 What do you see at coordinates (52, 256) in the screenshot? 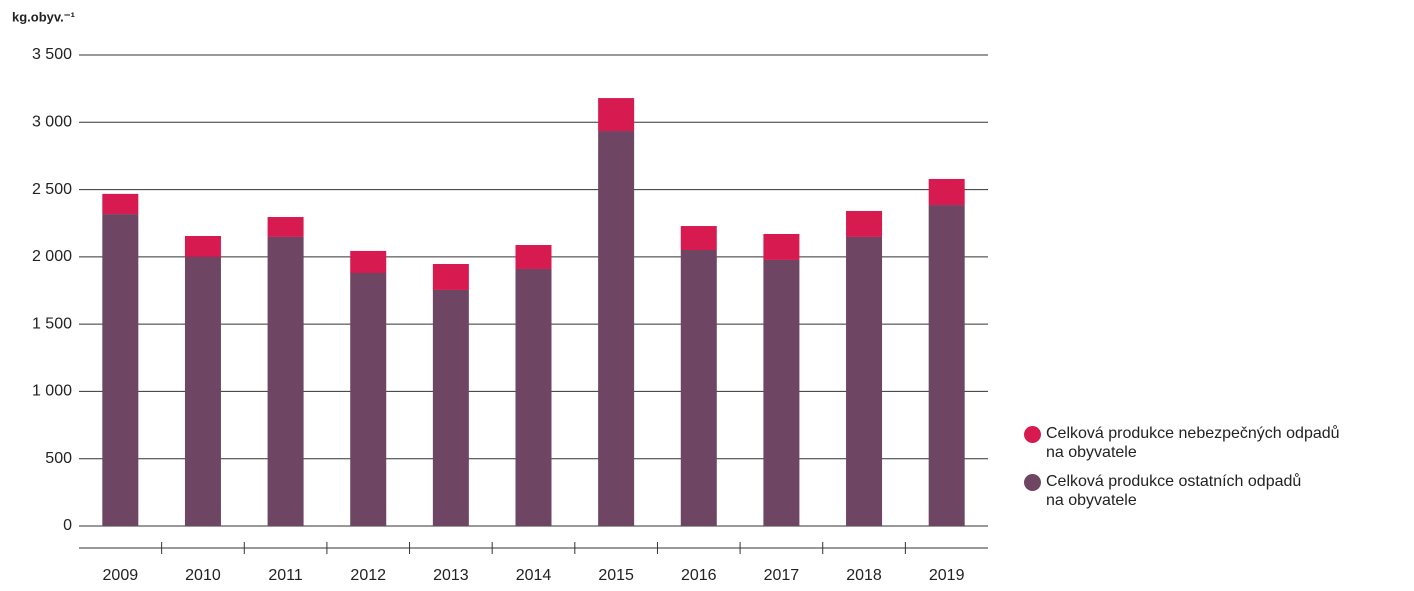
I see `y-tick-label: 2 000` at bounding box center [52, 256].